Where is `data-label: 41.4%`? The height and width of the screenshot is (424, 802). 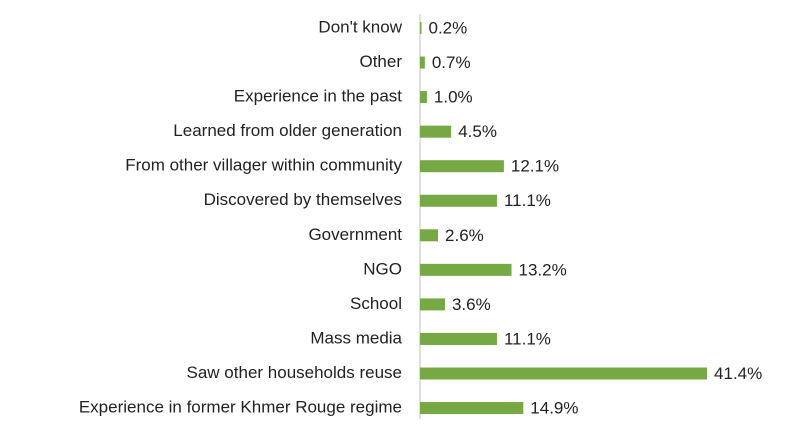 data-label: 41.4% is located at coordinates (738, 373).